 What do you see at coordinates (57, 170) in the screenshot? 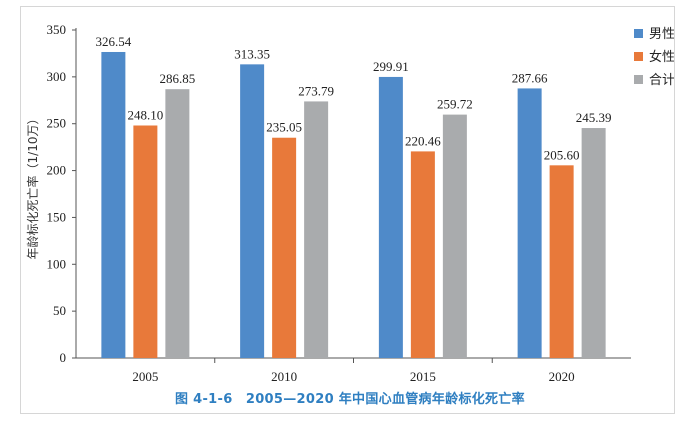
I see `y-tick-label: 200` at bounding box center [57, 170].